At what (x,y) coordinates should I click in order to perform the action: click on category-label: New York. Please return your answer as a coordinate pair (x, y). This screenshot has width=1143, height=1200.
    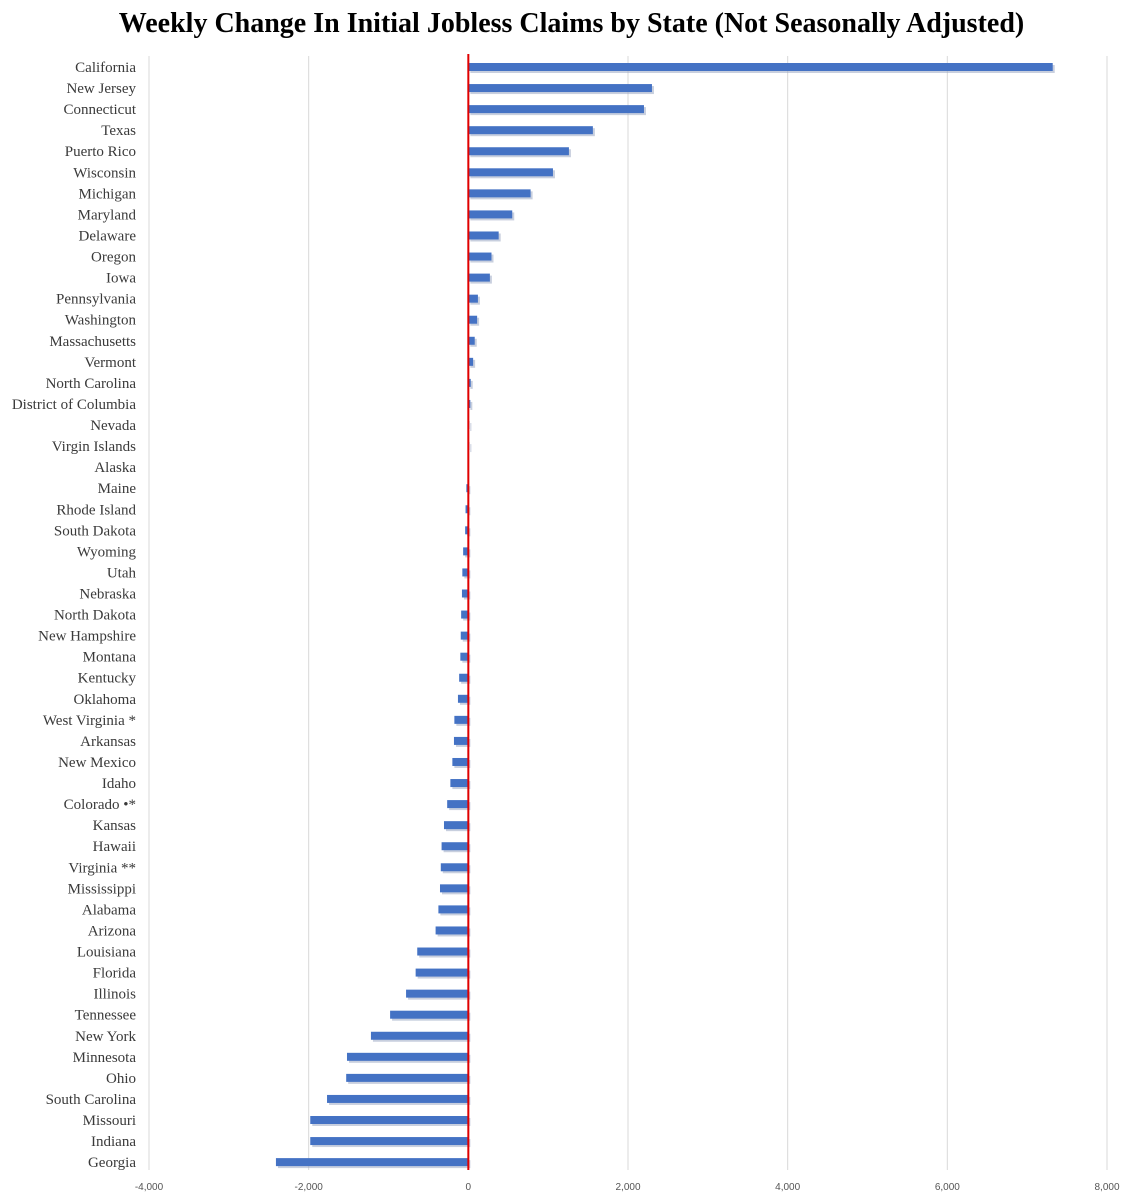
    Looking at the image, I should click on (105, 1037).